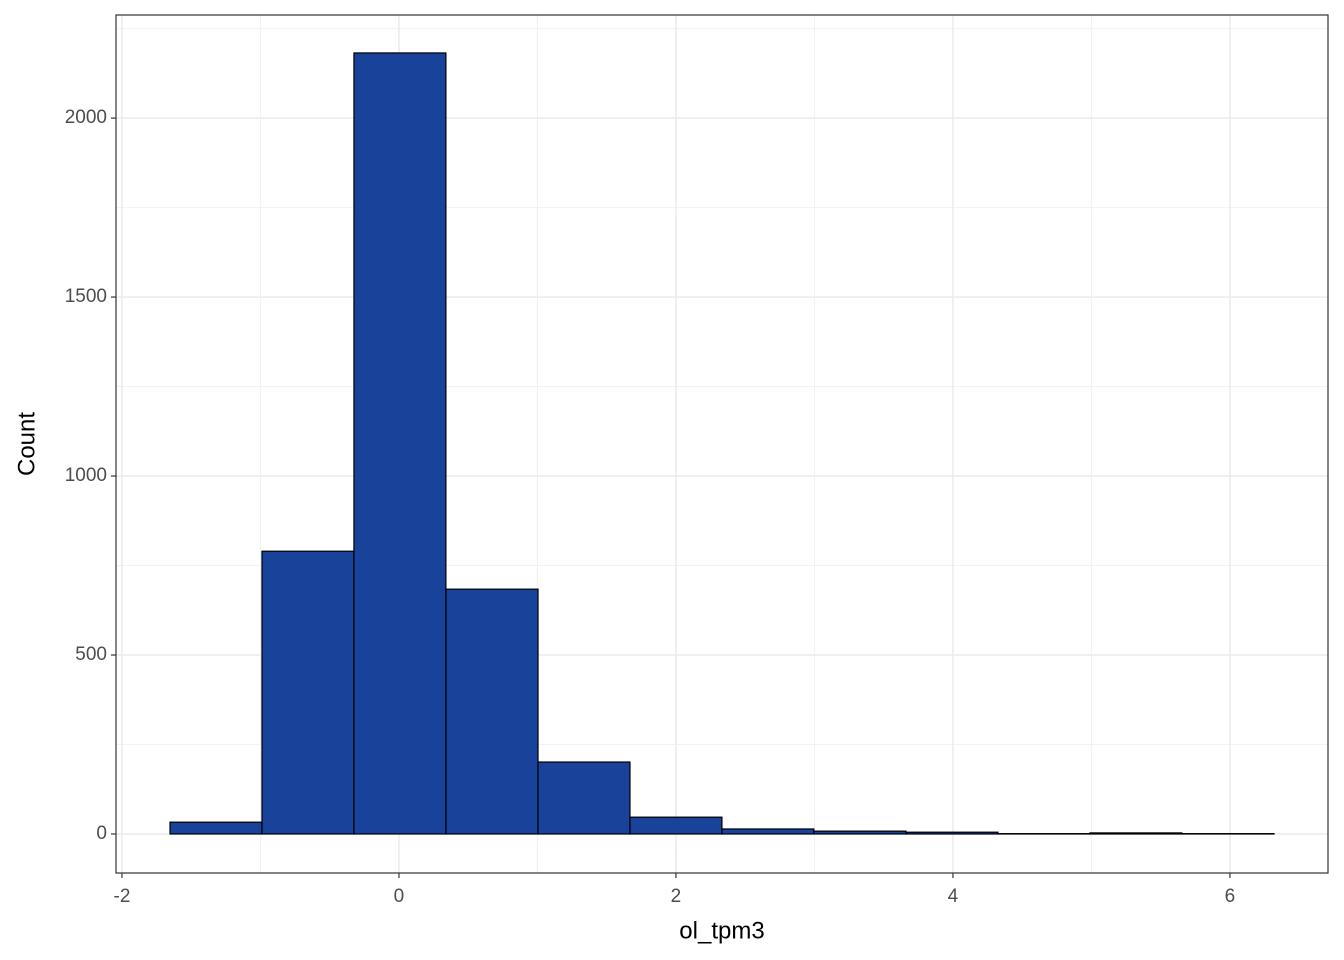  I want to click on y-axis-title: Count, so click(26, 444).